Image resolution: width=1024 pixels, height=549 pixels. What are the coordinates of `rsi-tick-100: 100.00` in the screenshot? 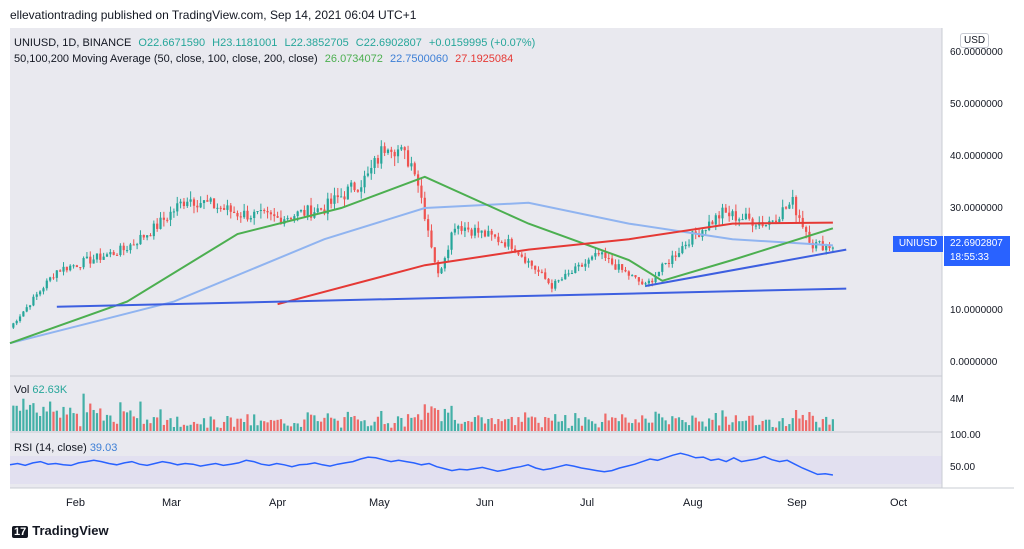 It's located at (965, 435).